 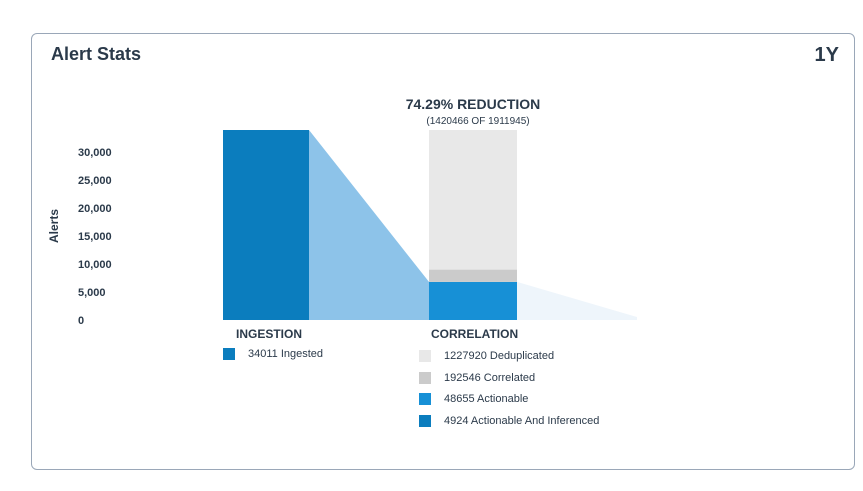 I want to click on reduction-subtitle: (1420466 OF 1911945), so click(x=477, y=121).